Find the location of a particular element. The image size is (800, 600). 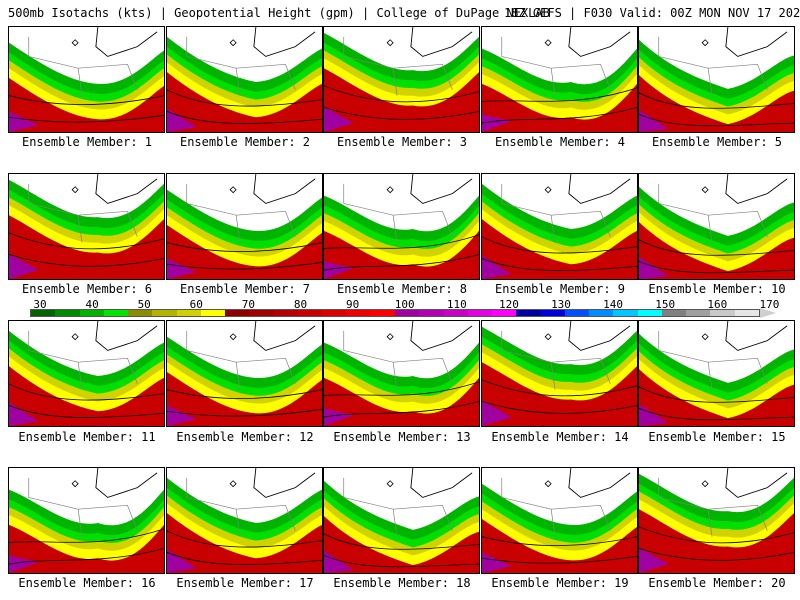

ensemble-member-caption: Ensemble Member: 7 is located at coordinates (245, 289).